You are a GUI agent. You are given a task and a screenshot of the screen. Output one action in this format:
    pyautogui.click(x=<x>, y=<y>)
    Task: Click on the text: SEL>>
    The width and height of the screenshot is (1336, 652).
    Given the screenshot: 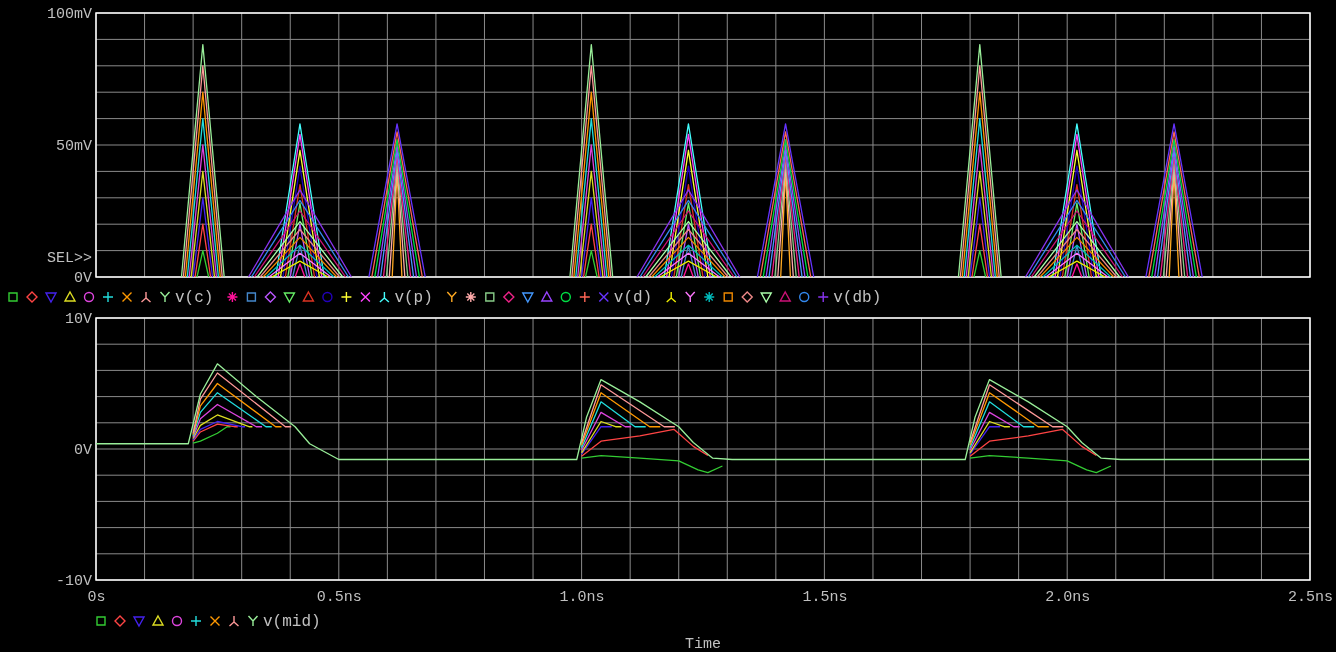 What is the action you would take?
    pyautogui.click(x=69, y=258)
    